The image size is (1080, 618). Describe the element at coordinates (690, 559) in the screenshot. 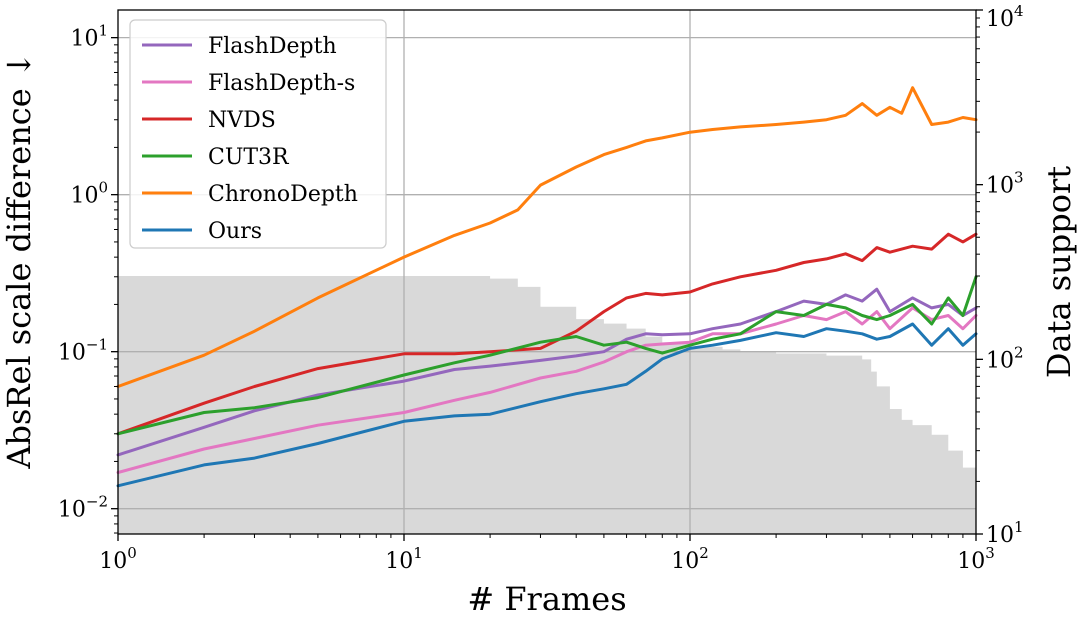

I see `x-tick-label: 10²` at that location.